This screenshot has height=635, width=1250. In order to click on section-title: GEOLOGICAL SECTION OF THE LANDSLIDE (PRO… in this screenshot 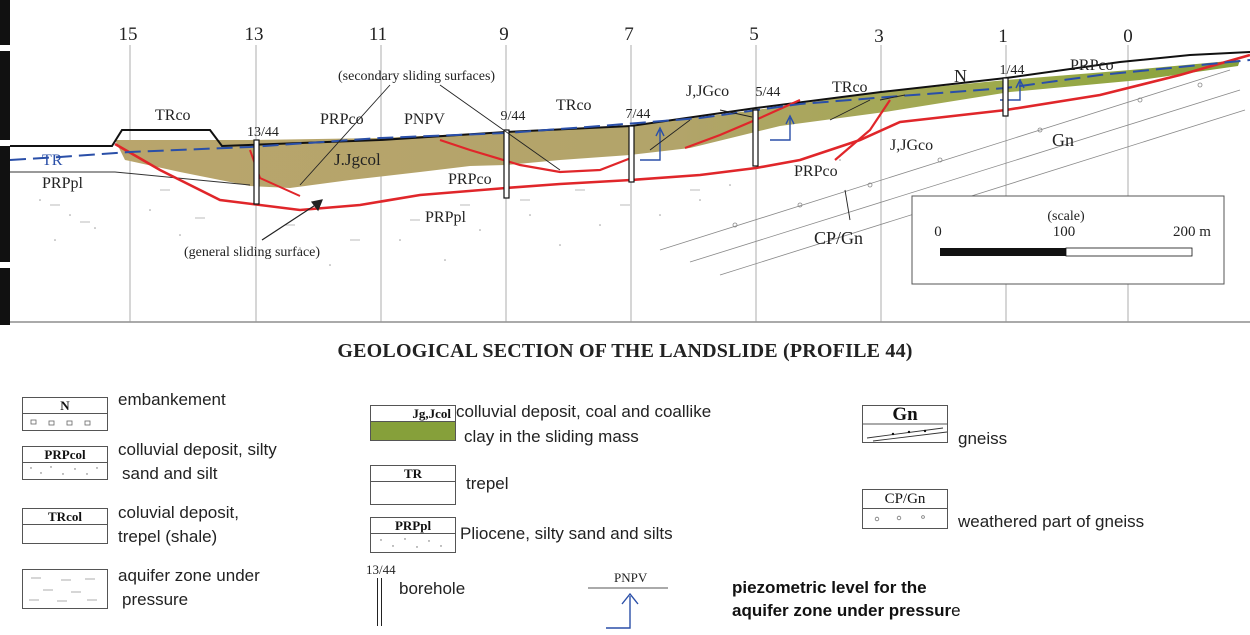, I will do `click(625, 351)`.